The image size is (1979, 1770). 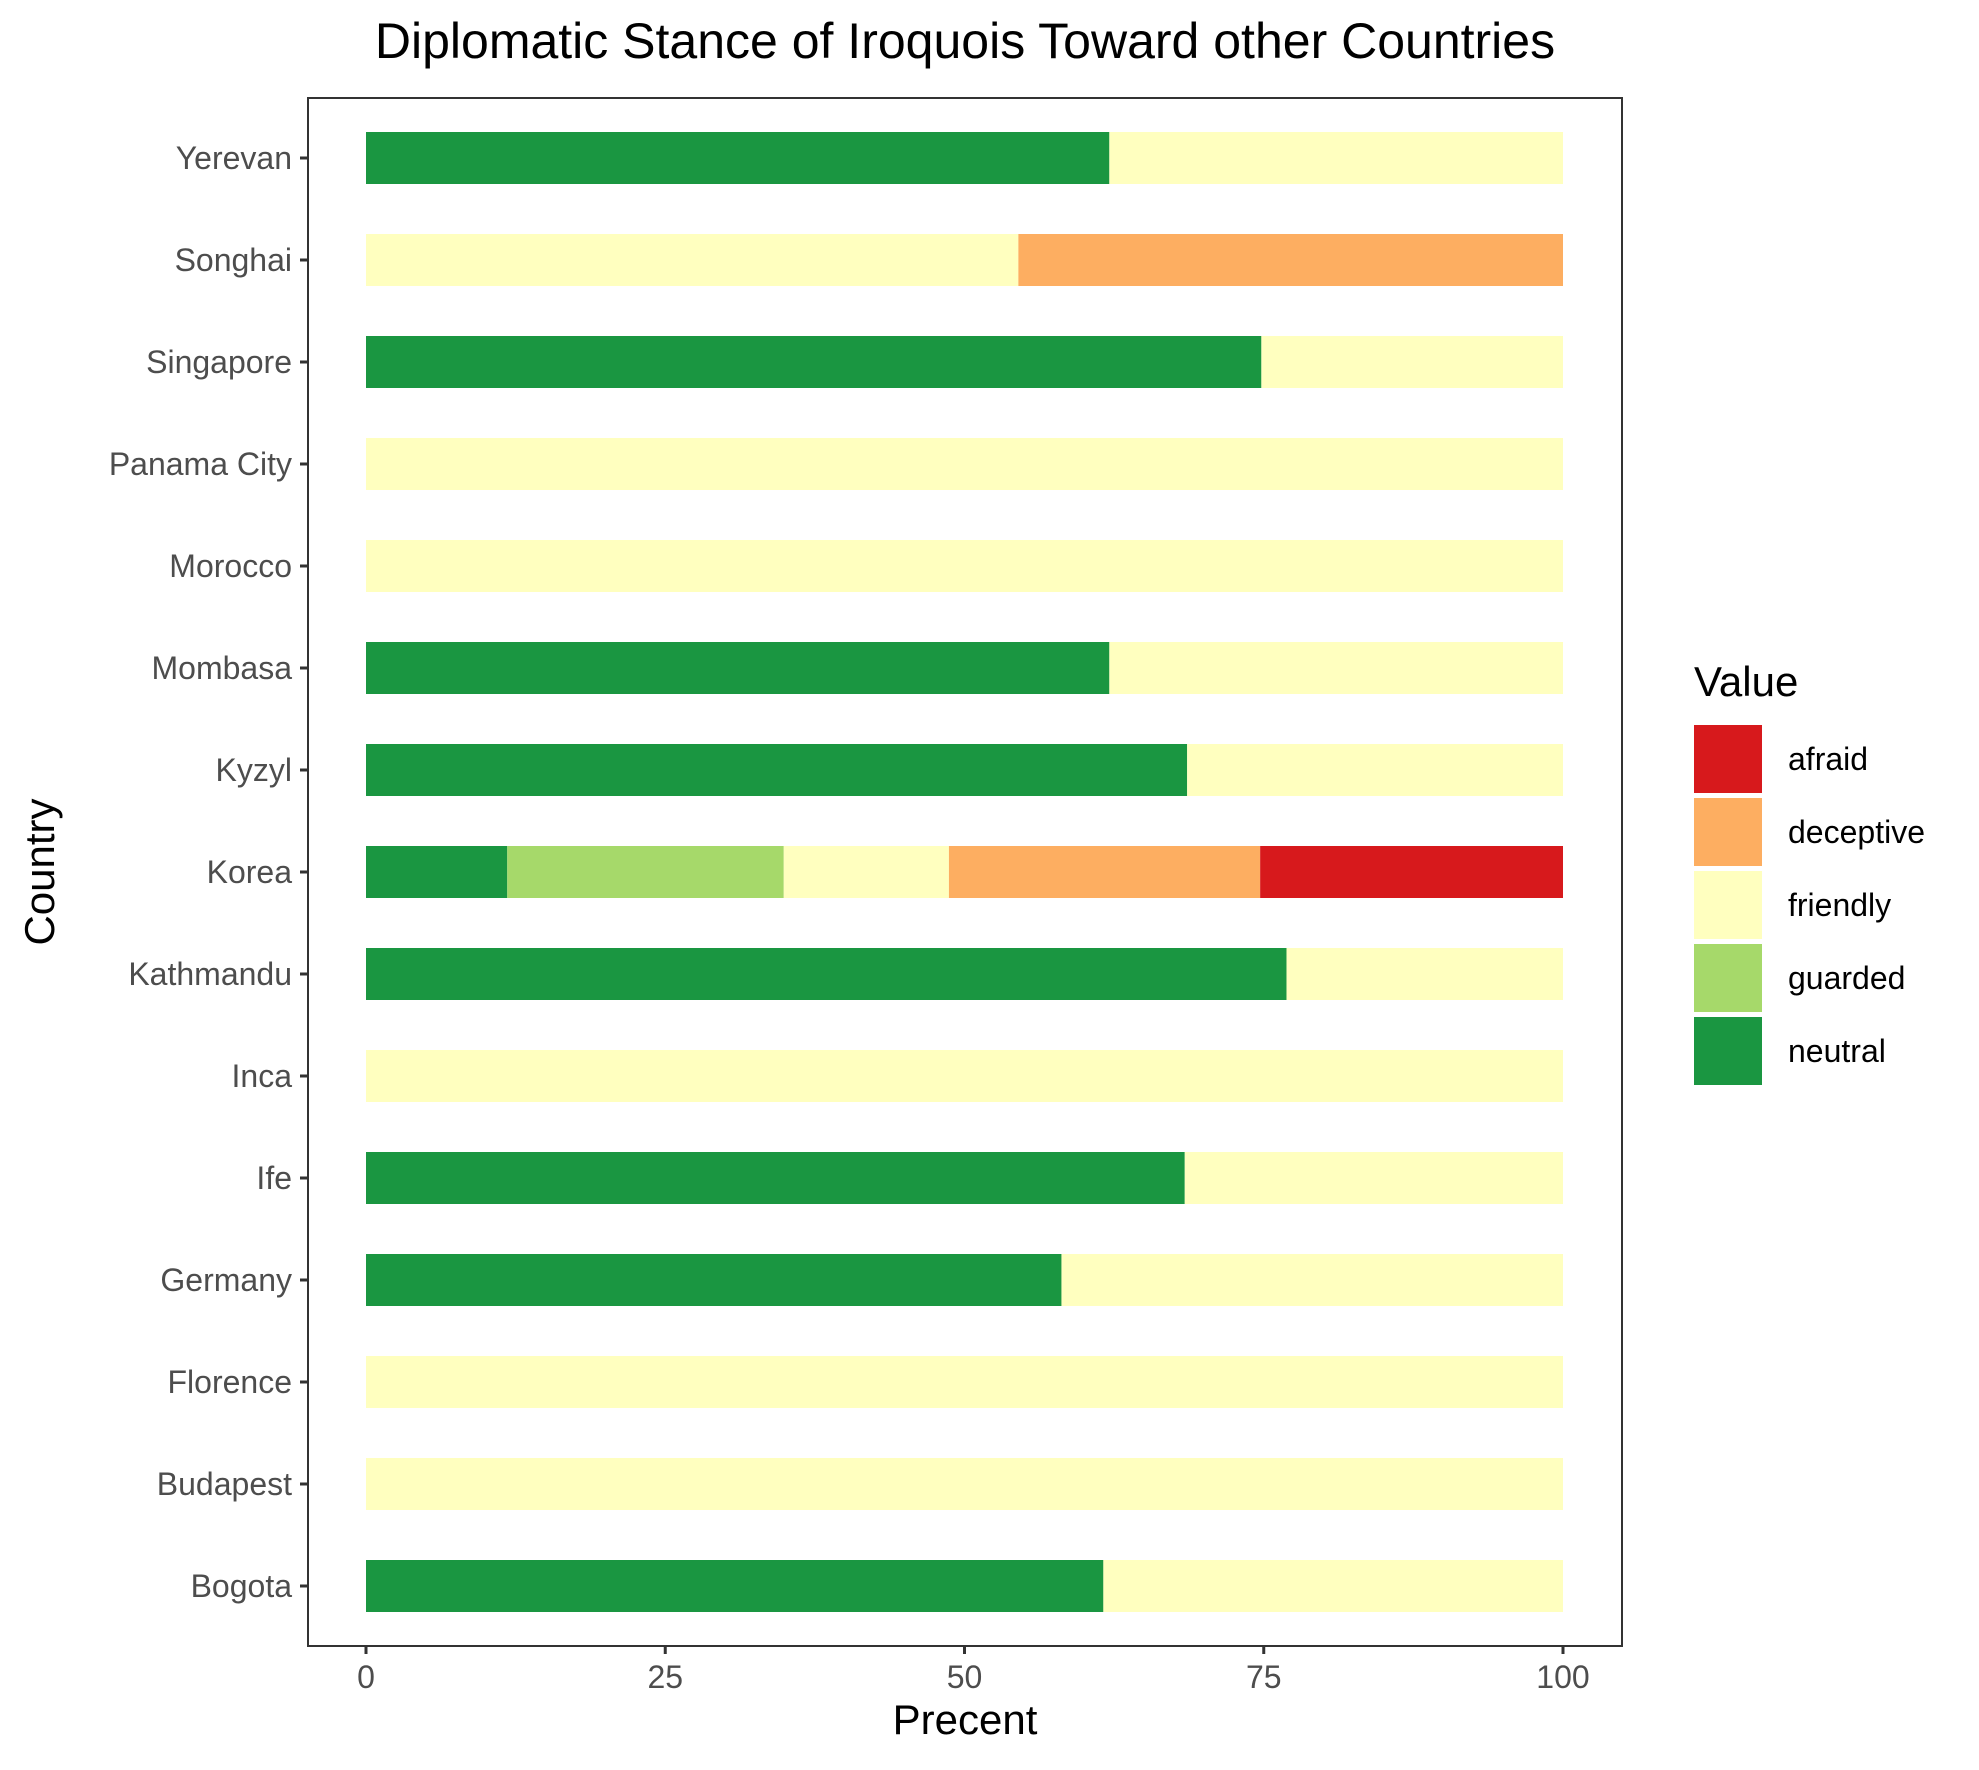 I want to click on legend-label-deceptive: deceptive, so click(x=1856, y=832).